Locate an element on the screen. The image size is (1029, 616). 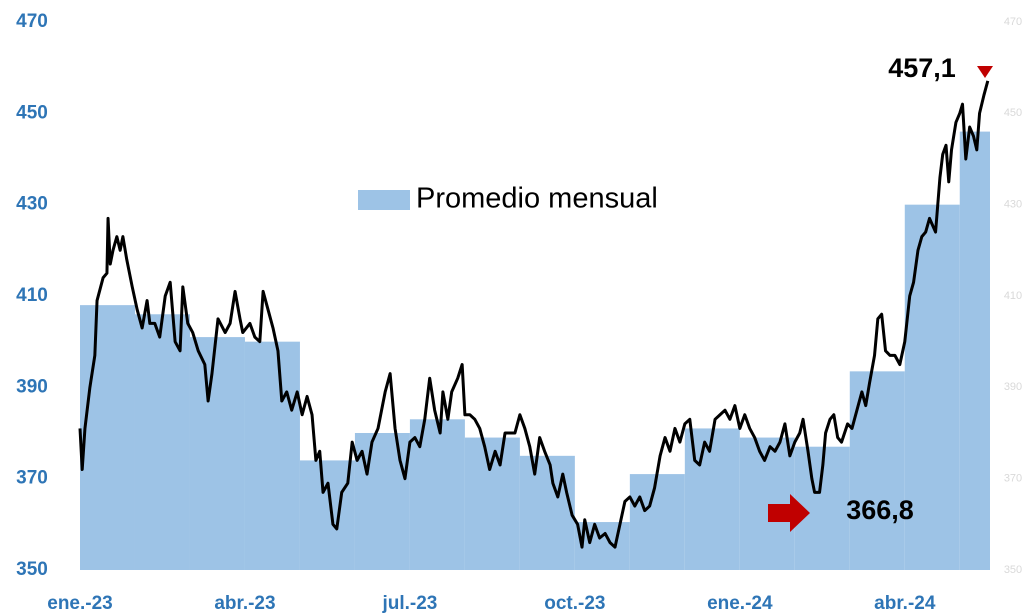
x-tick-label: ene.-23 is located at coordinates (79, 603).